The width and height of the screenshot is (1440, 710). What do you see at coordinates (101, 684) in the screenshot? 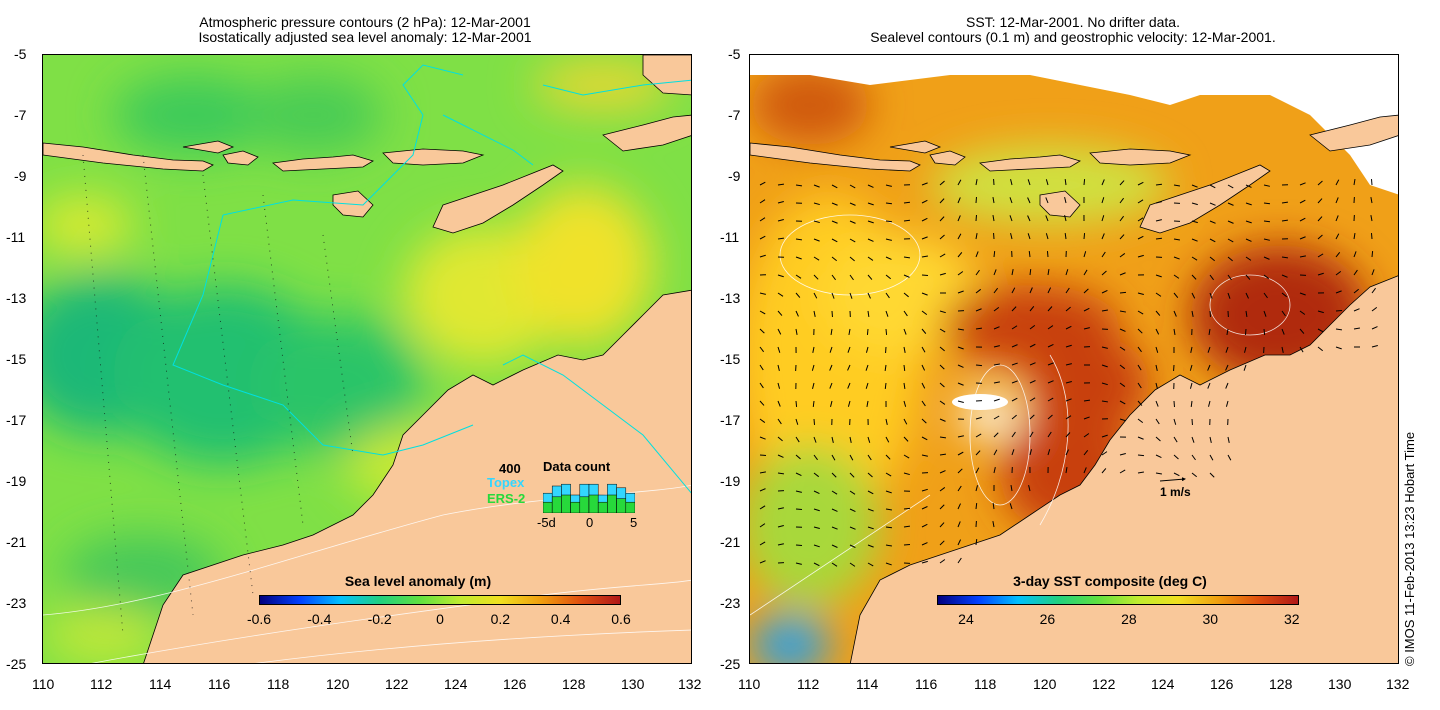
I see `left-xtick-1: 112` at bounding box center [101, 684].